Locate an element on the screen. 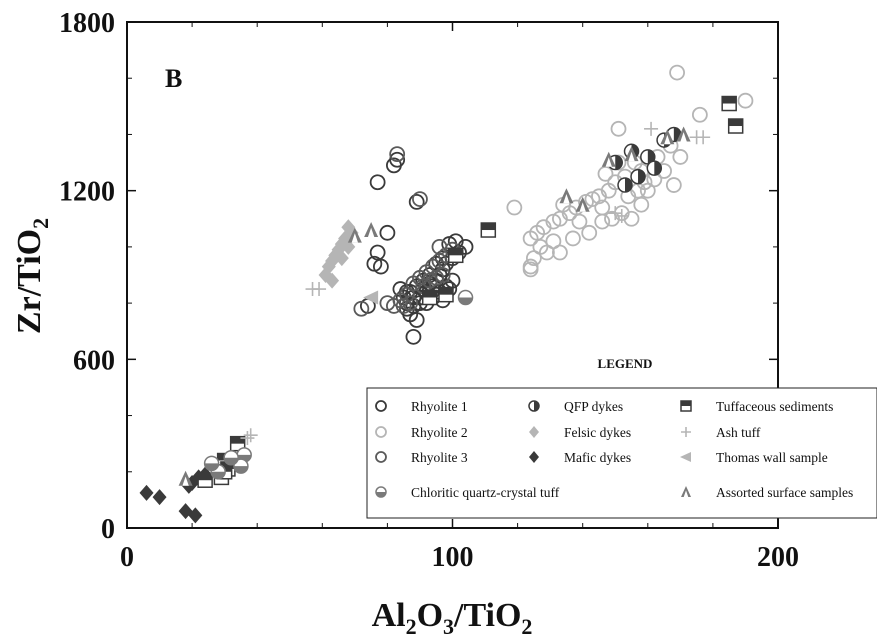 Image resolution: width=877 pixels, height=644 pixels. y-axis-title: Zr/TiO2 is located at coordinates (32, 276).